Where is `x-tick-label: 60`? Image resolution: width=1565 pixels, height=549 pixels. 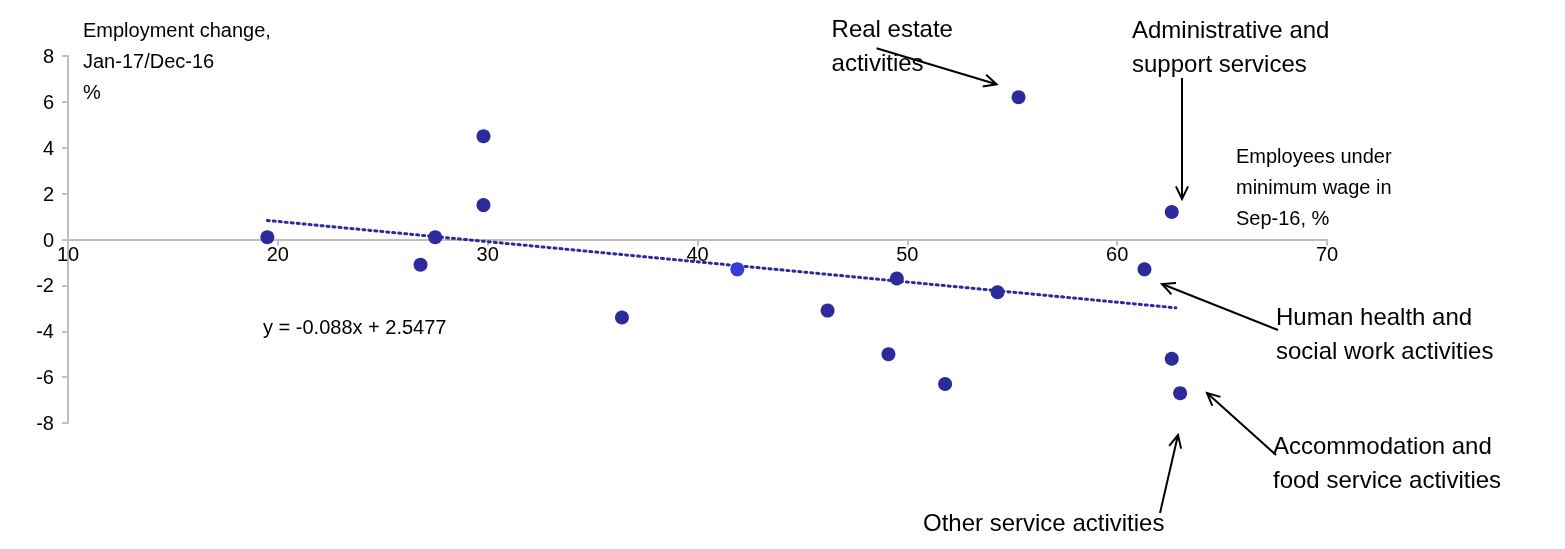 x-tick-label: 60 is located at coordinates (1117, 253).